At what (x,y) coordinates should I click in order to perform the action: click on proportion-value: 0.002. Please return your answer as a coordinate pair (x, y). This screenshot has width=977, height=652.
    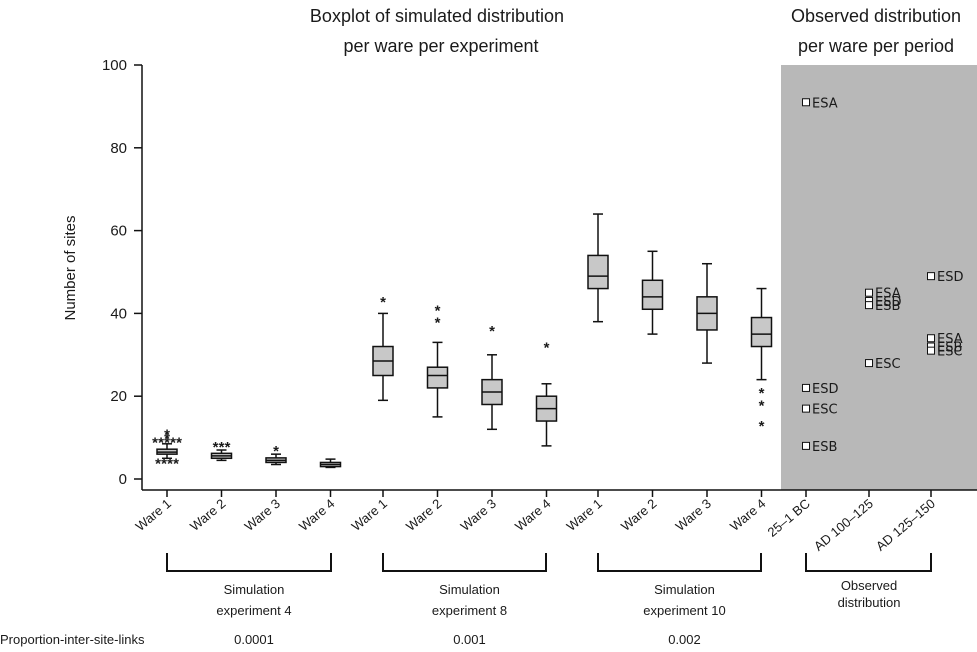
    Looking at the image, I should click on (684, 639).